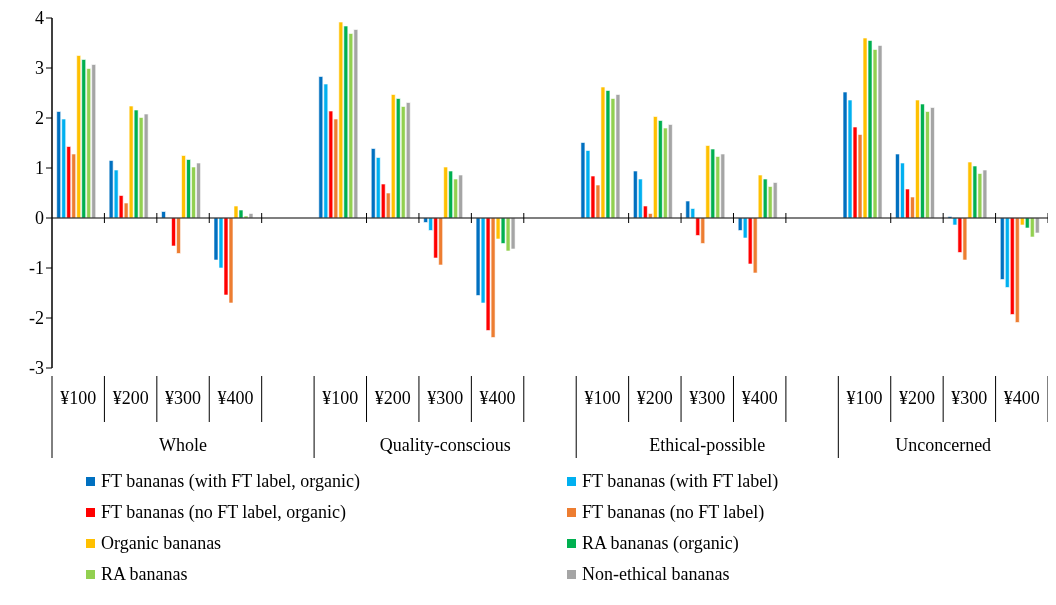  What do you see at coordinates (680, 481) in the screenshot?
I see `legend-label: FT bananas (with FT label)` at bounding box center [680, 481].